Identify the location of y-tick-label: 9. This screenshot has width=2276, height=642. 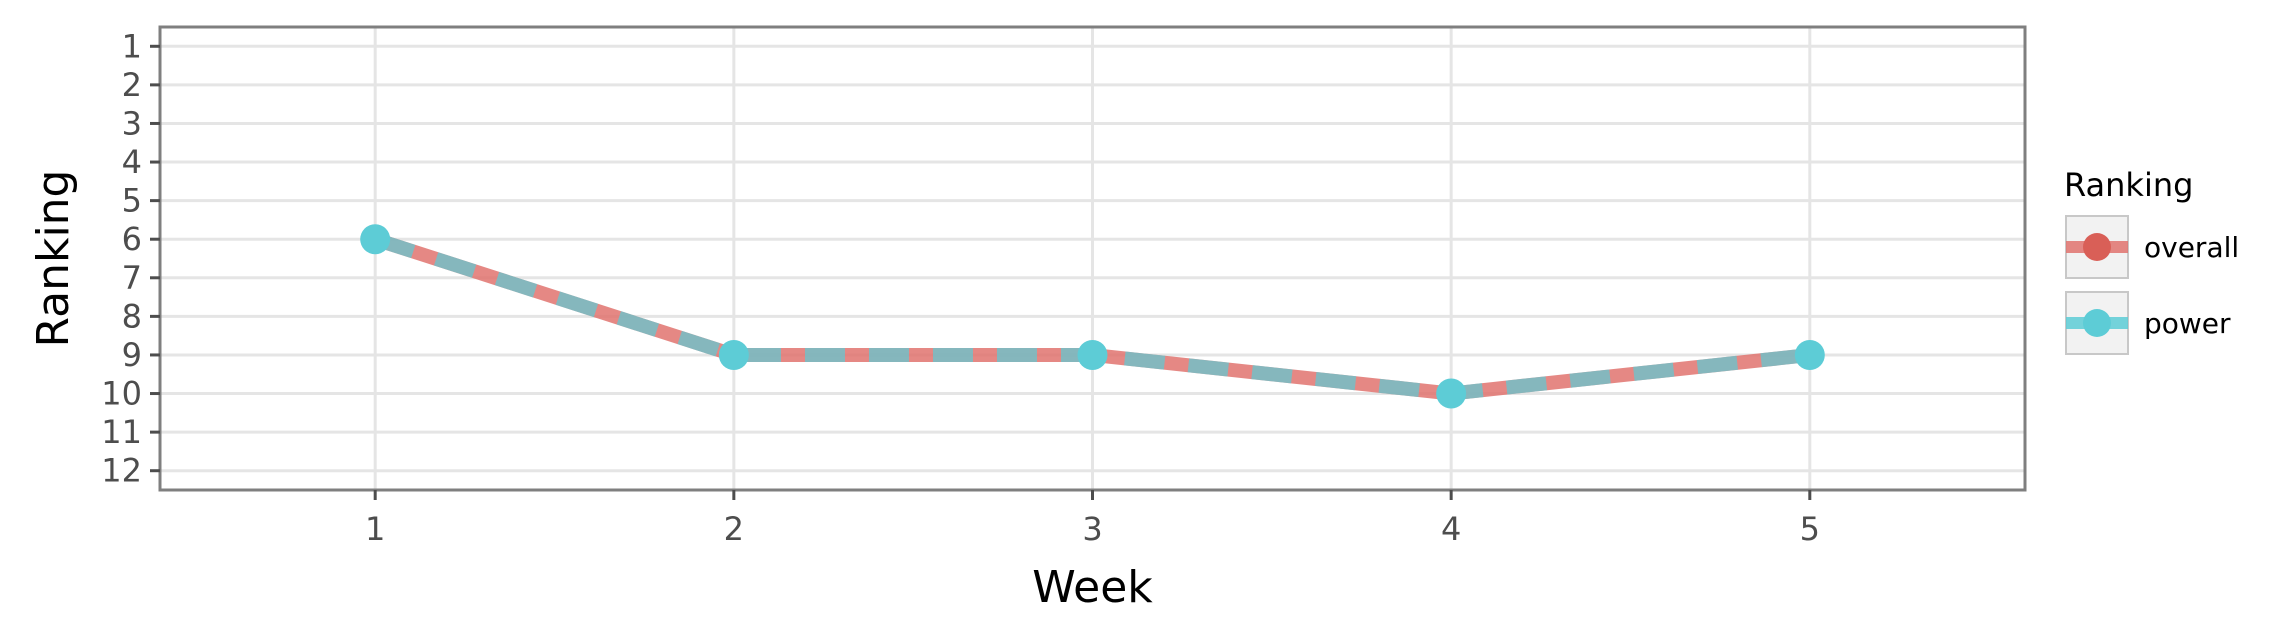
(132, 355).